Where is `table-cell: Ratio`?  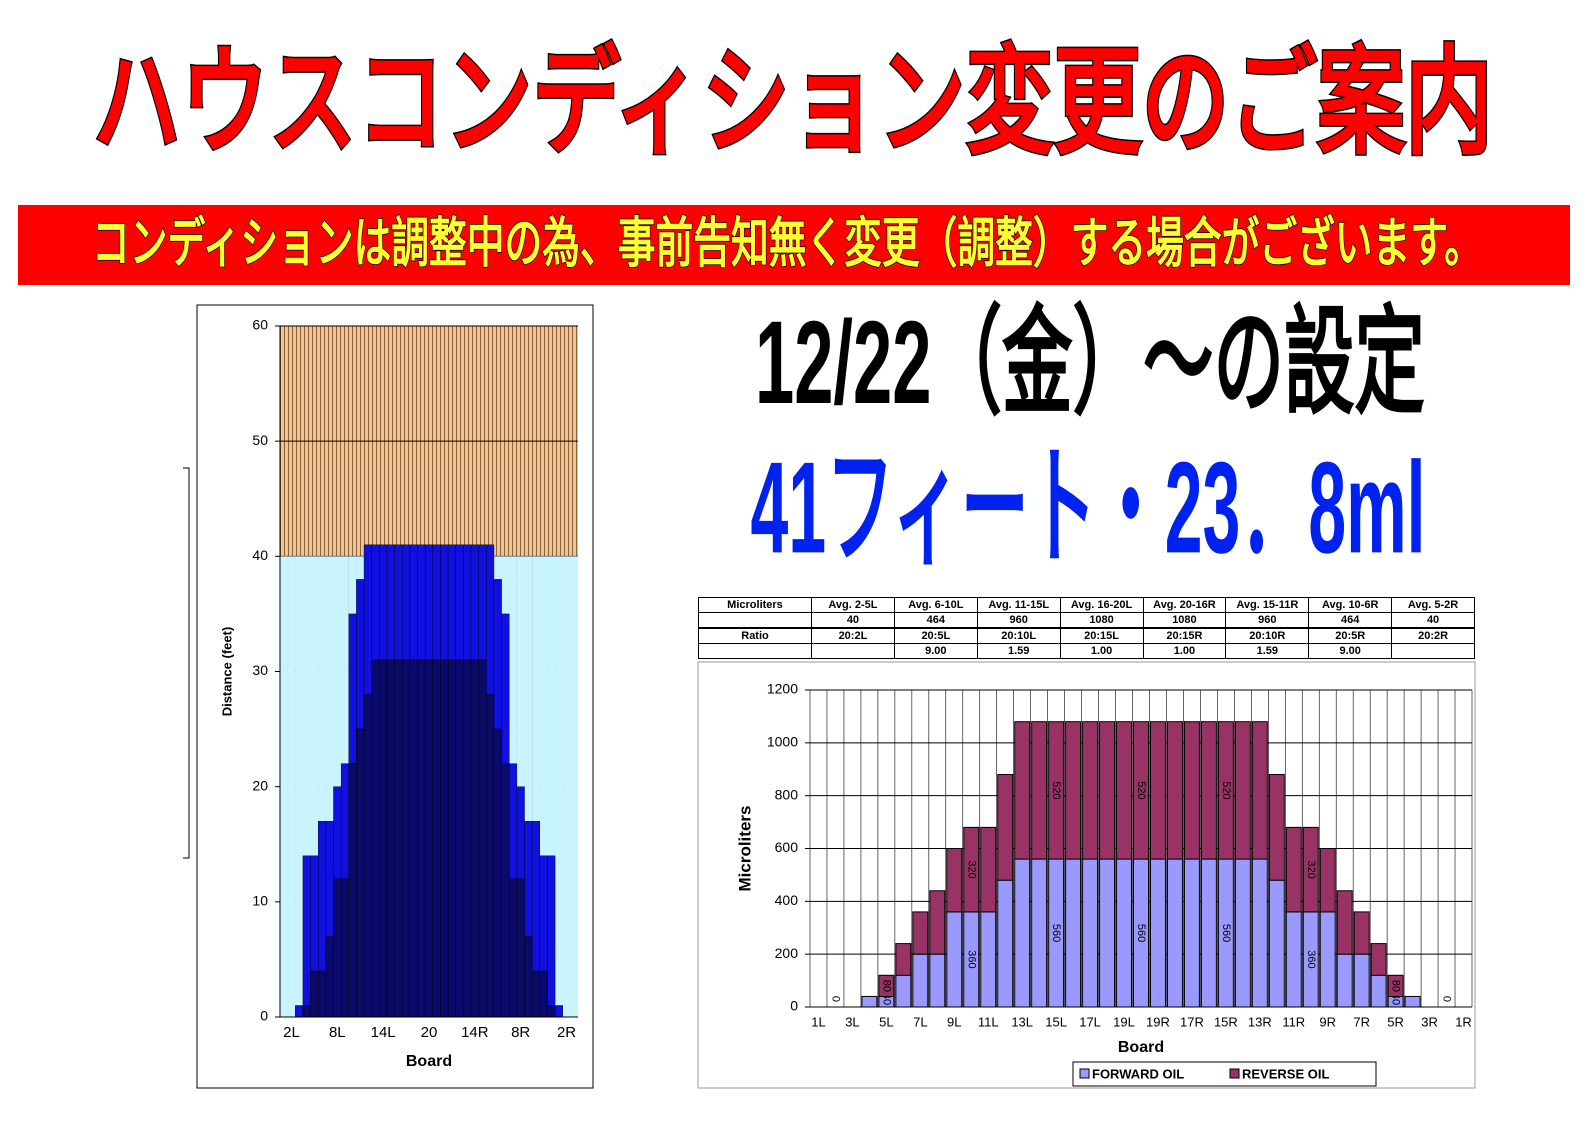 table-cell: Ratio is located at coordinates (755, 635).